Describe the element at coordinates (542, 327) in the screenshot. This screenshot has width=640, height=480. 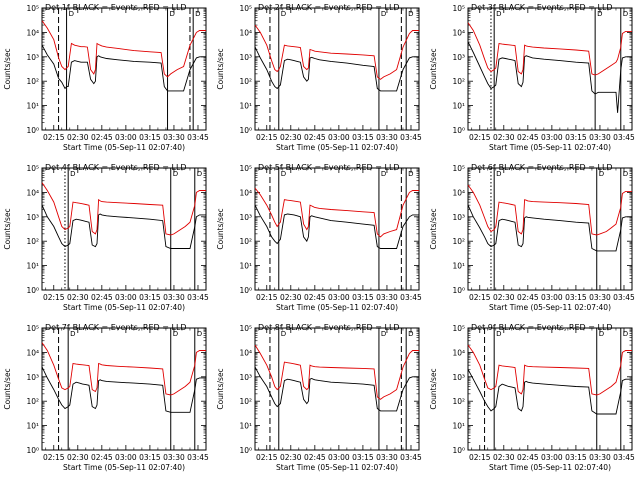
I see `panel-title: Det 9f BLACK = Events, RED = LLD` at that location.